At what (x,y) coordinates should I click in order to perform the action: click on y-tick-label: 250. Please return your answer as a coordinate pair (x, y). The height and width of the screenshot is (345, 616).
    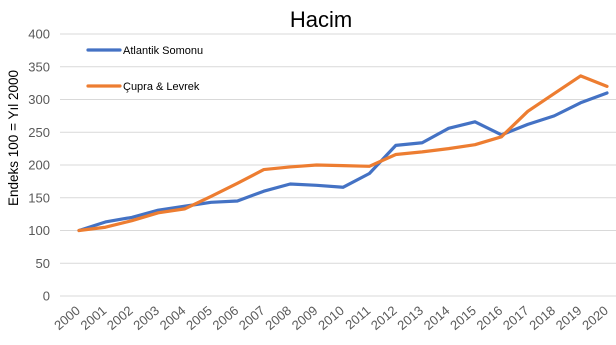
    Looking at the image, I should click on (39, 132).